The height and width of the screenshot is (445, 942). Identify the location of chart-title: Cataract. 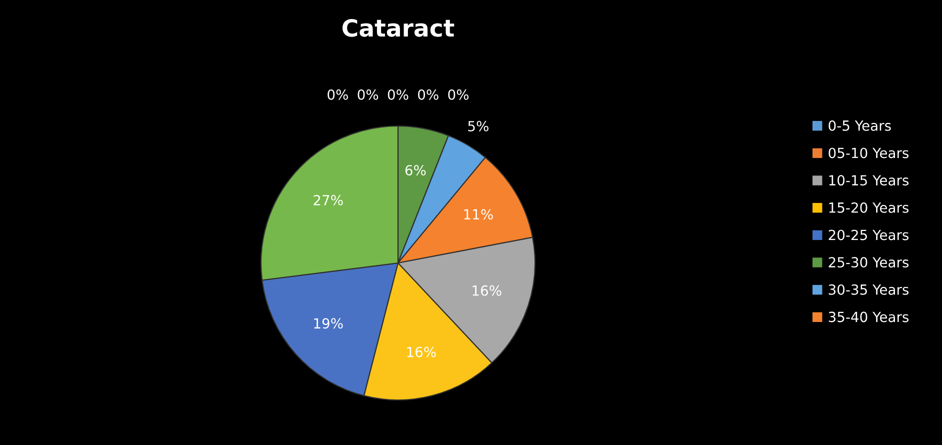
(398, 27).